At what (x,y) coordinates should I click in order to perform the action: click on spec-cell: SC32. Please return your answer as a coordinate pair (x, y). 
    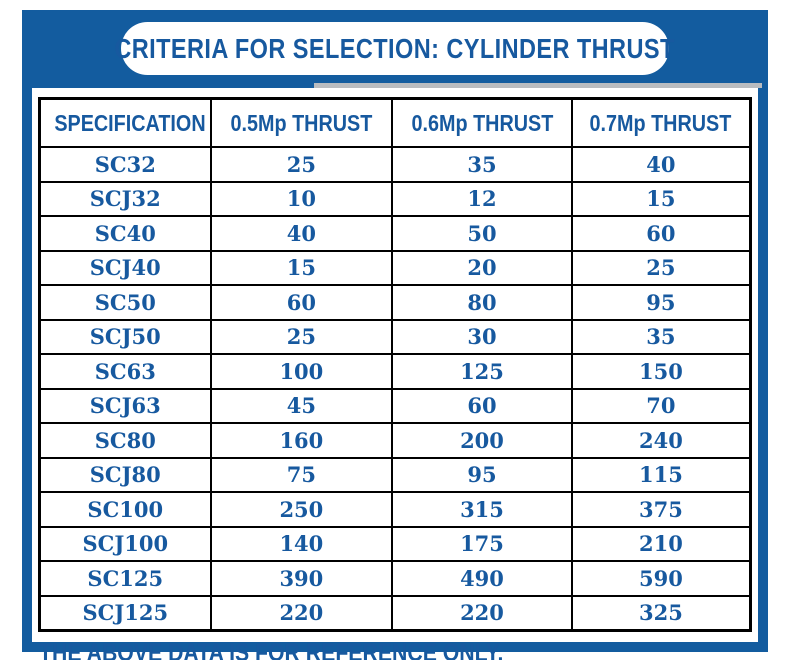
    Looking at the image, I should click on (125, 164).